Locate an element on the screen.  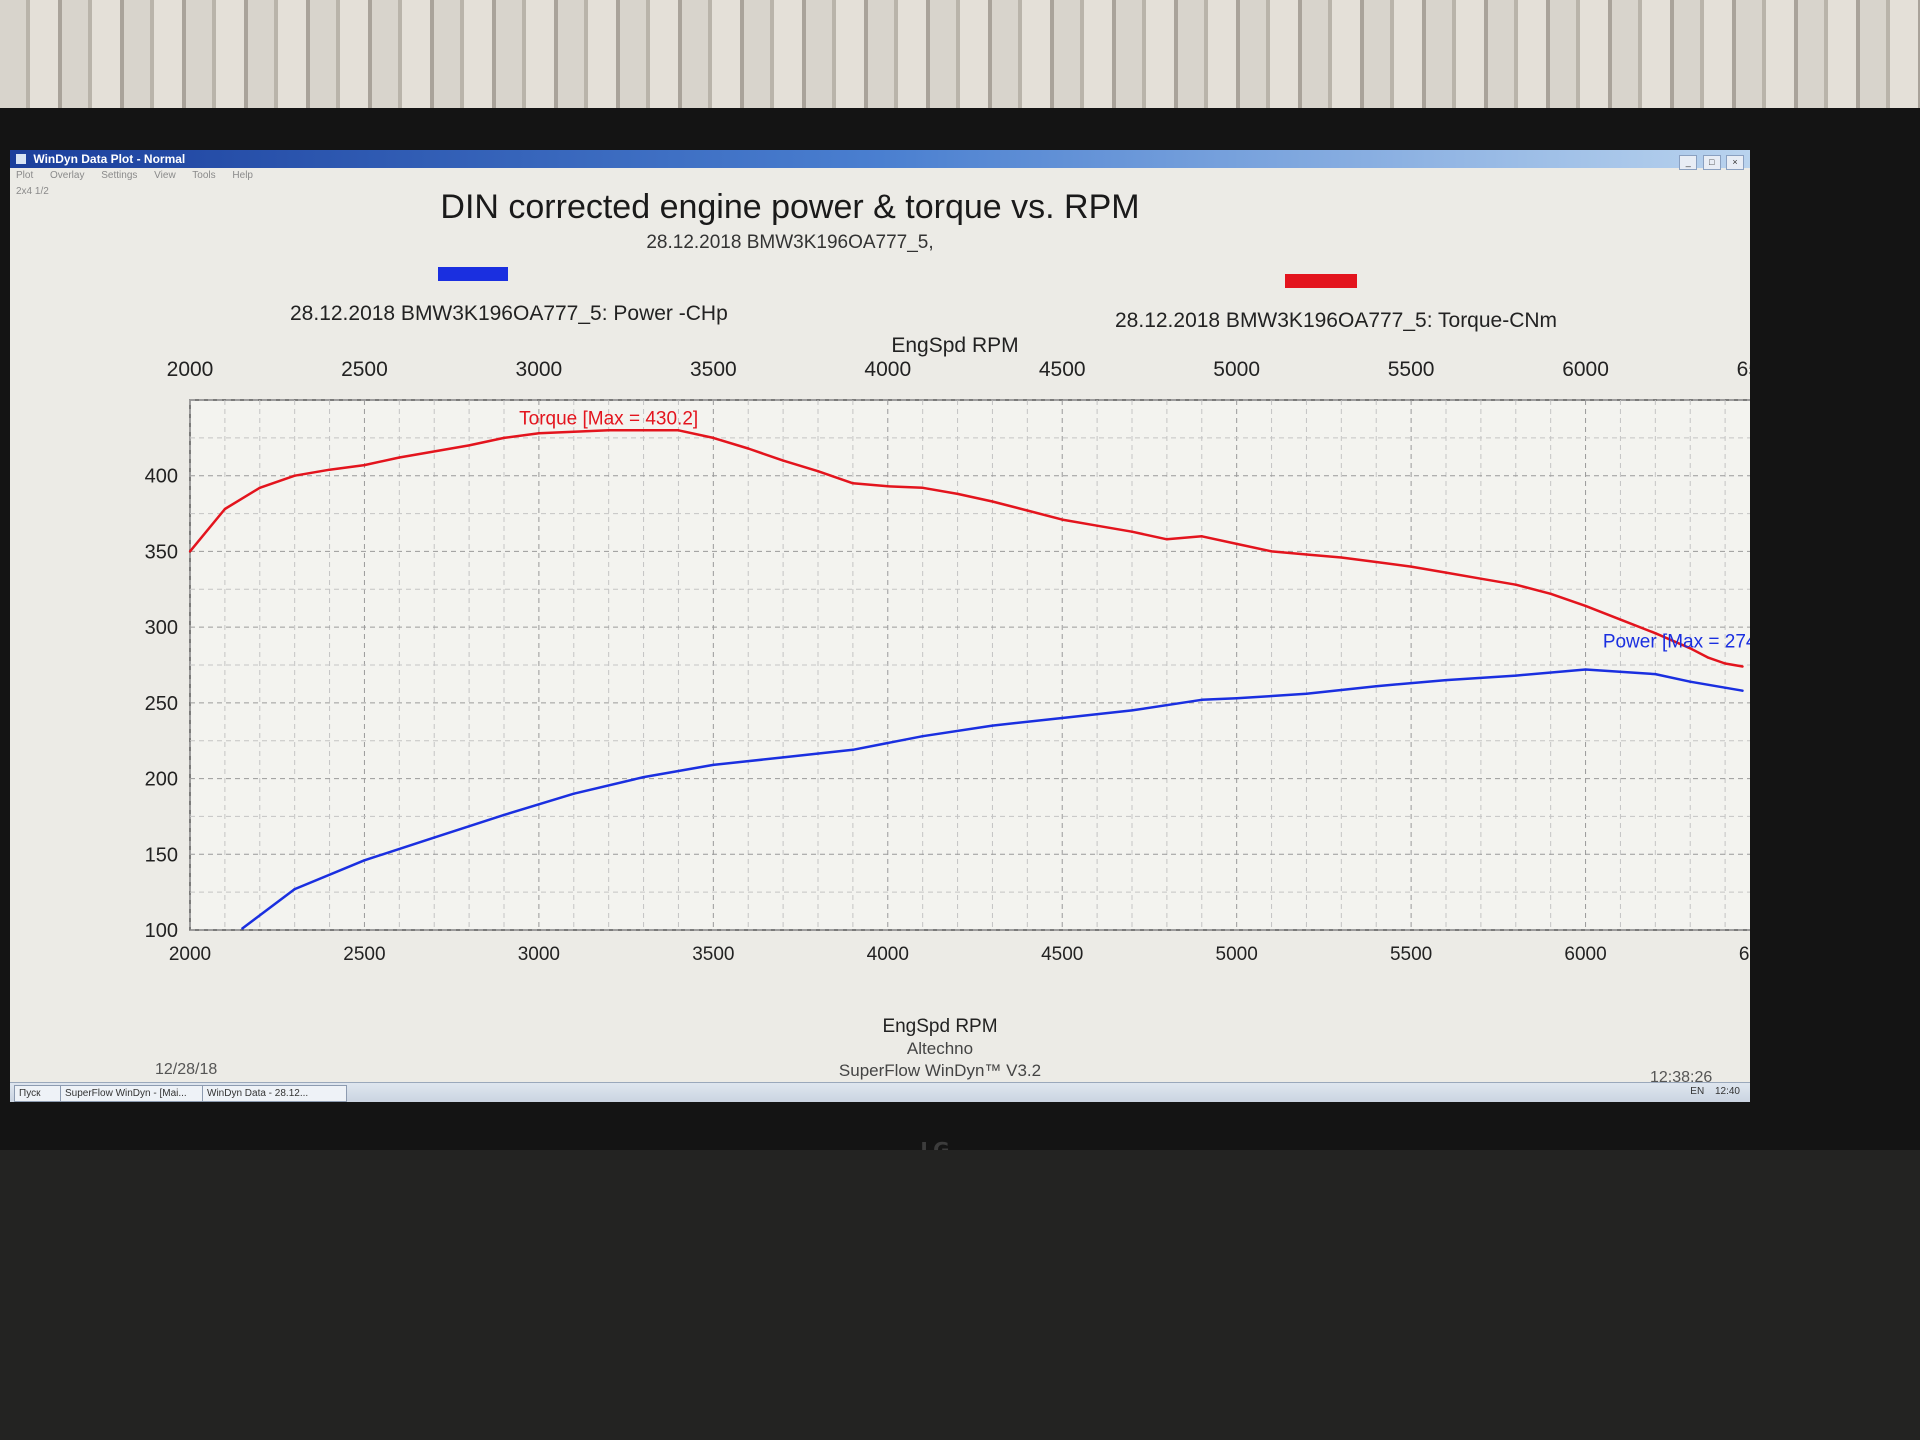
y-tick-label: 100 is located at coordinates (161, 931).